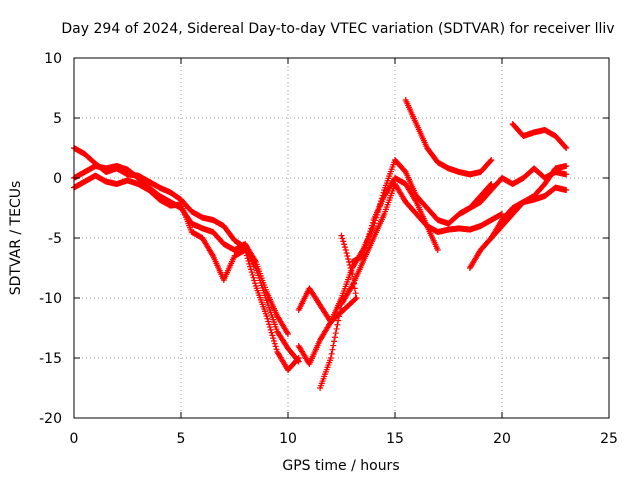 This screenshot has height=480, width=640. What do you see at coordinates (609, 439) in the screenshot?
I see `x-tick-label: 25` at bounding box center [609, 439].